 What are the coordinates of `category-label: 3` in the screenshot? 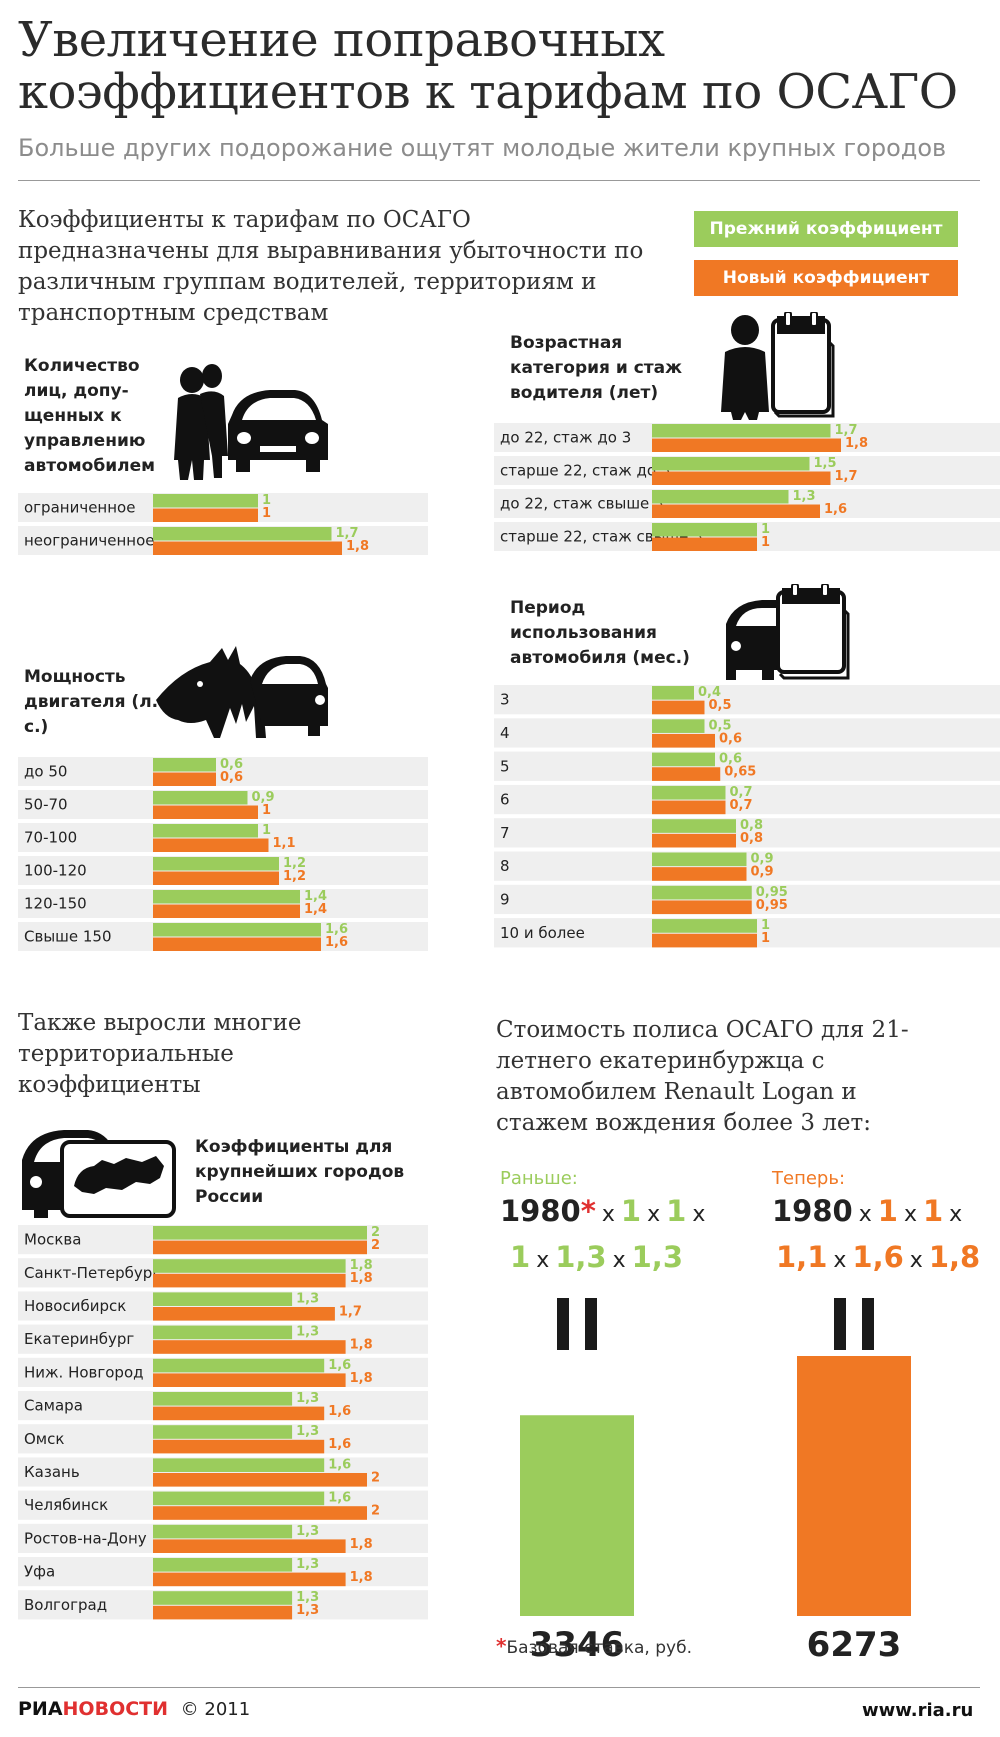 It's located at (505, 700).